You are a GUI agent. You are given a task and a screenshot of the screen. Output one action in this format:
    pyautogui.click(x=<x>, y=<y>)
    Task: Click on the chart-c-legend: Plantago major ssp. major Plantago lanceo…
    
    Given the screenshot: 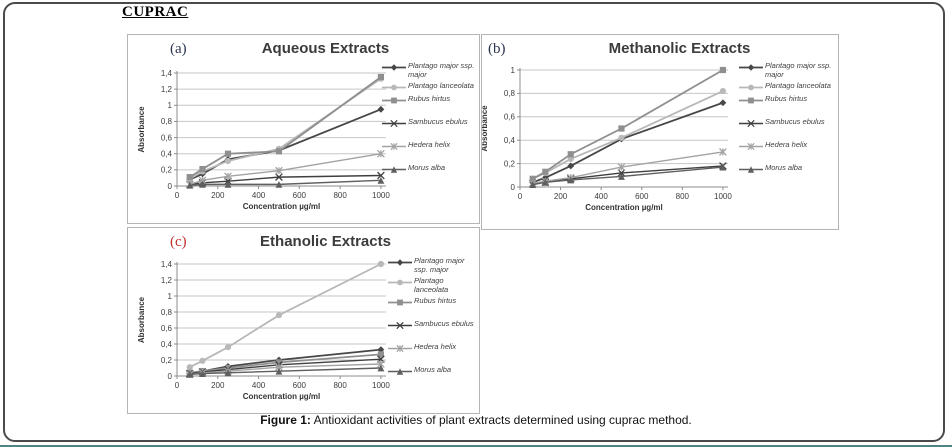 What is the action you would take?
    pyautogui.click(x=432, y=316)
    